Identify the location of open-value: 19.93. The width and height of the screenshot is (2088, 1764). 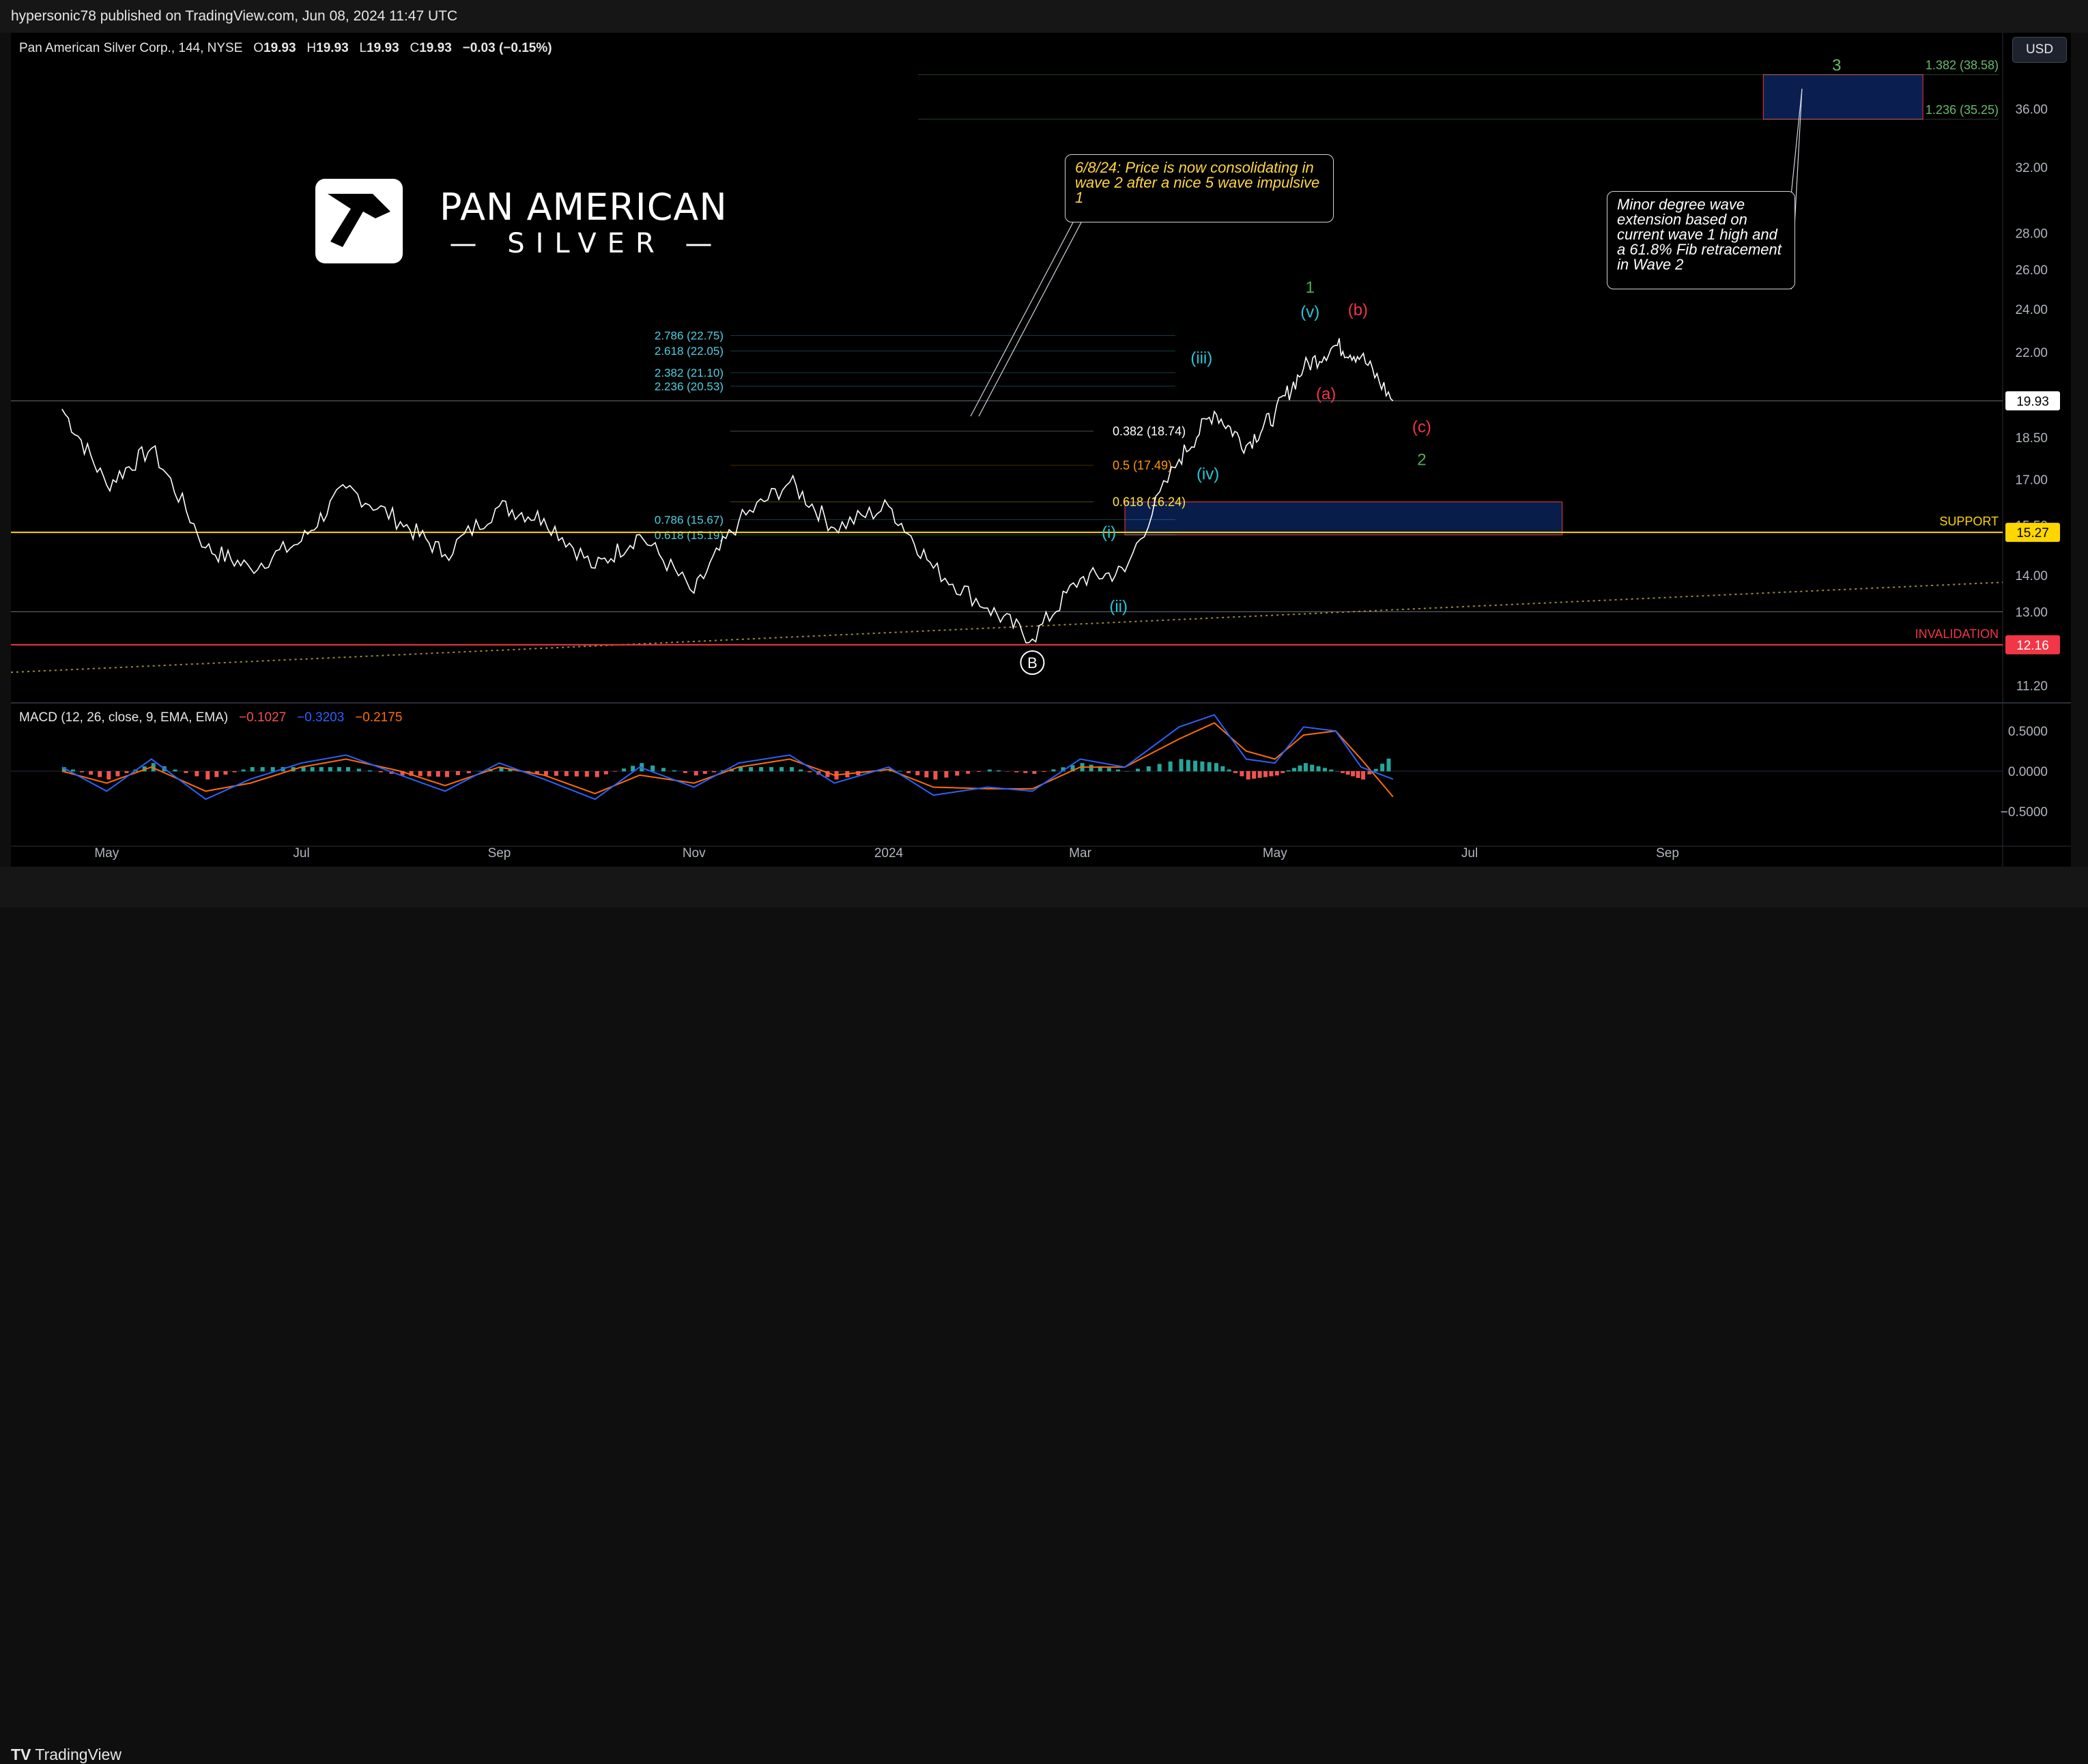
(279, 48).